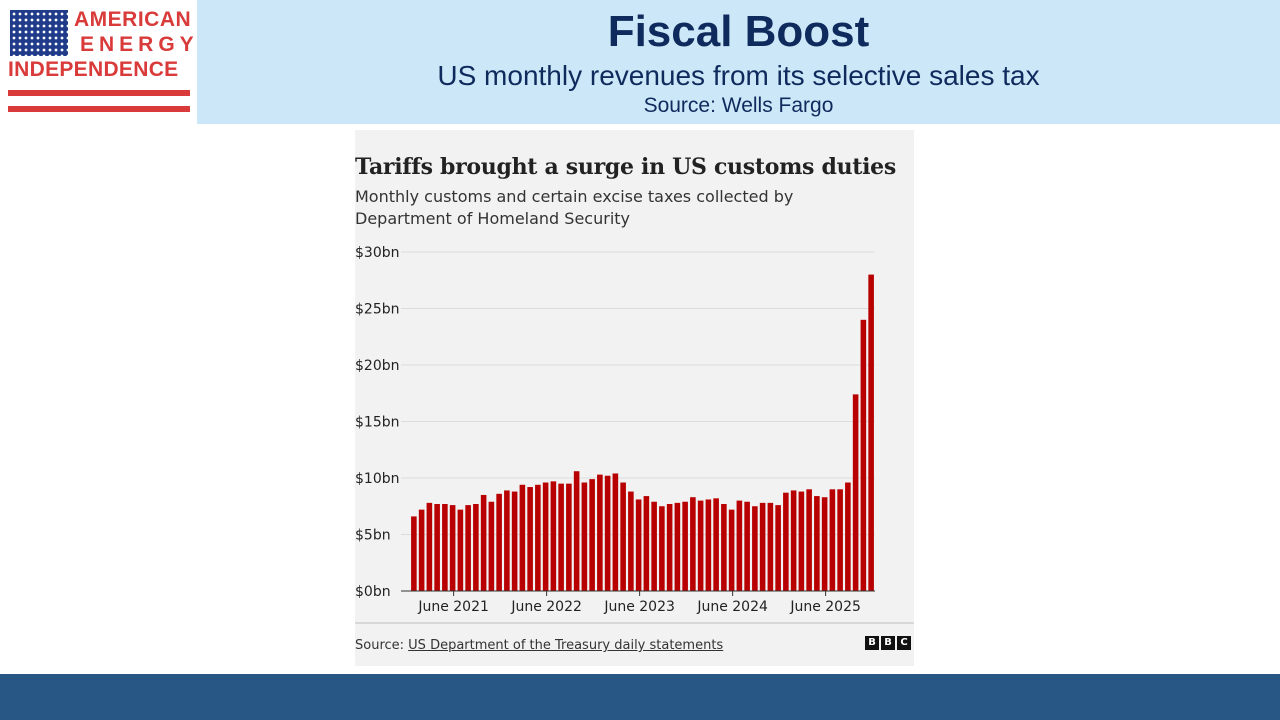 The image size is (1280, 720). Describe the element at coordinates (546, 607) in the screenshot. I see `x-tick-label: June 2022` at that location.